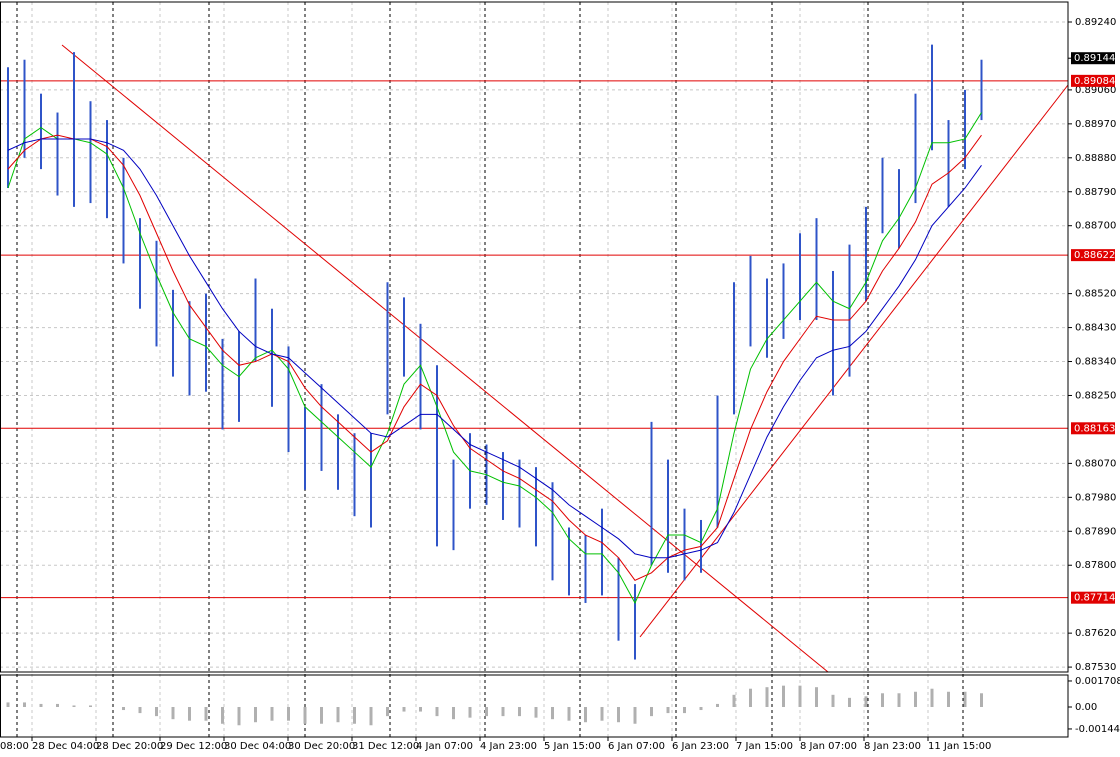 The image size is (1120, 757). What do you see at coordinates (1095, 565) in the screenshot?
I see `y-tick-label: 0.87800` at bounding box center [1095, 565].